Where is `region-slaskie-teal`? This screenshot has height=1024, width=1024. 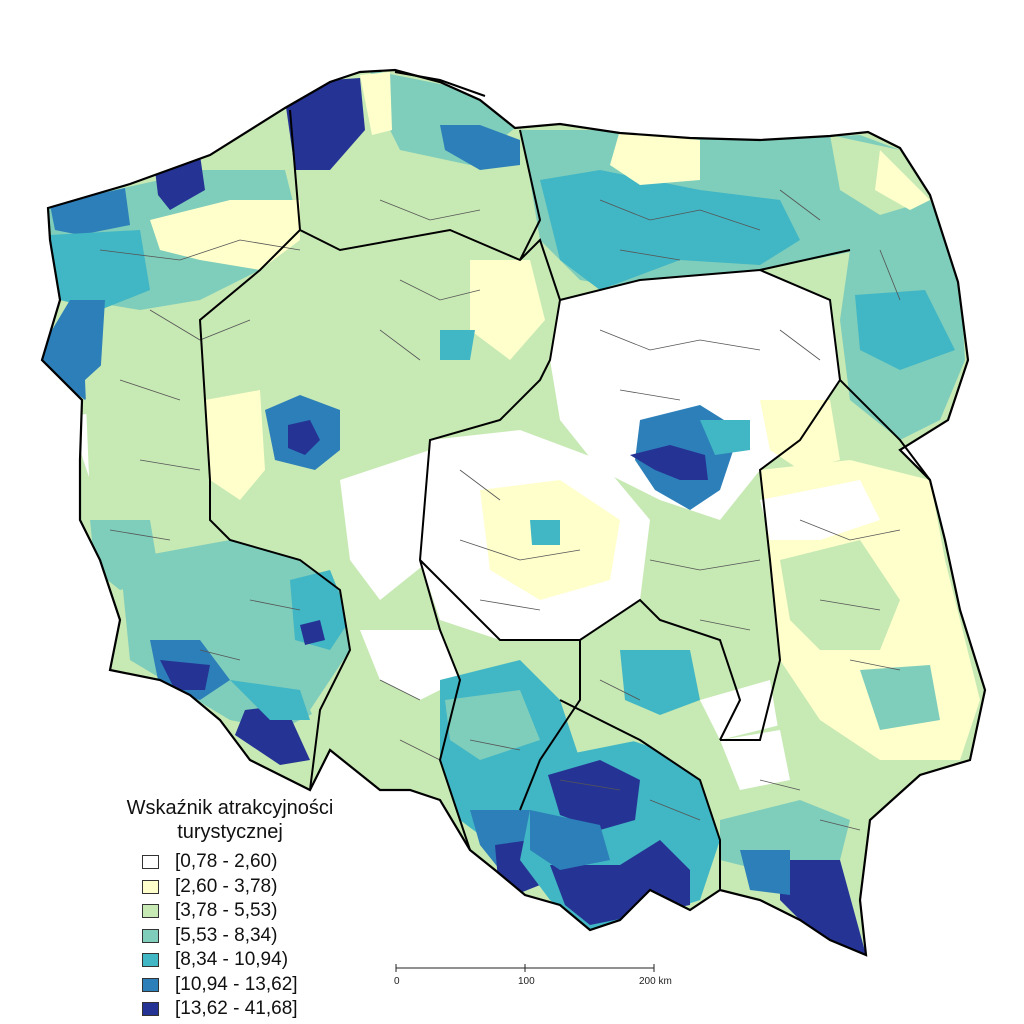
region-slaskie-teal is located at coordinates (492, 725).